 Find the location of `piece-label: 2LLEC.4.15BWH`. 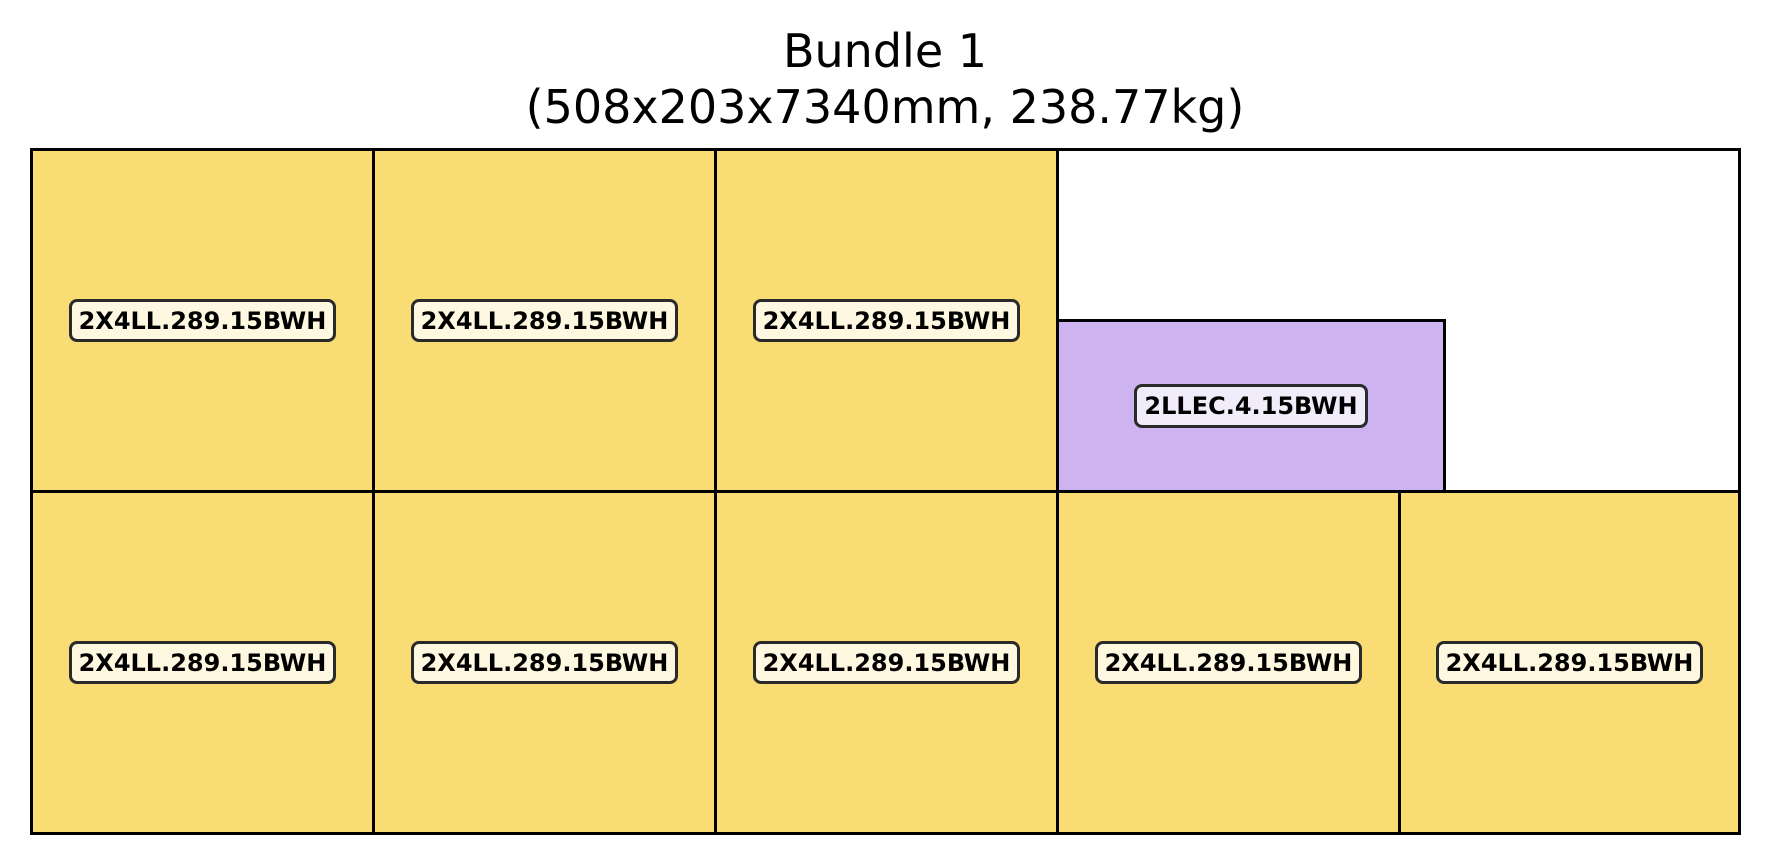

piece-label: 2LLEC.4.15BWH is located at coordinates (1251, 406).